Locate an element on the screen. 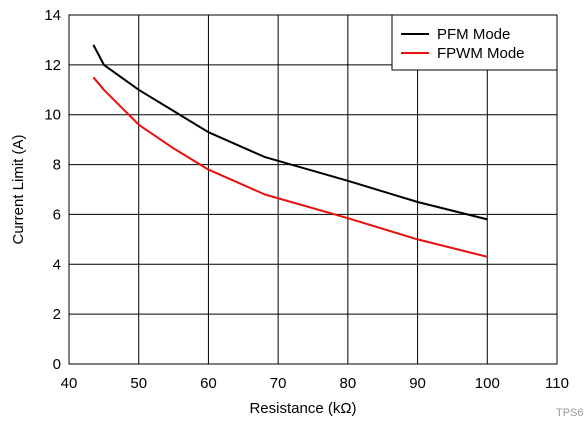 The height and width of the screenshot is (421, 584). y-tick-label: 10 is located at coordinates (52, 115).